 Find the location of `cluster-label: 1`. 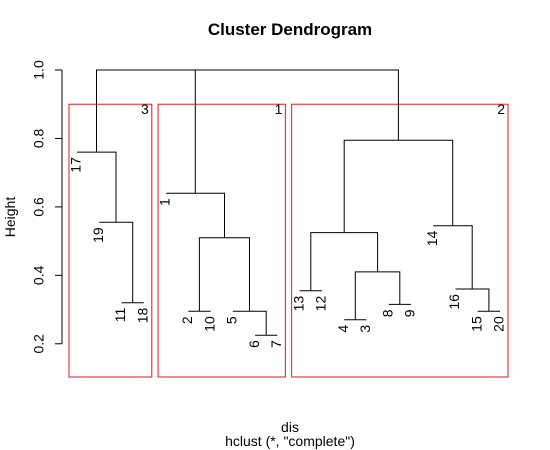

cluster-label: 1 is located at coordinates (279, 109).